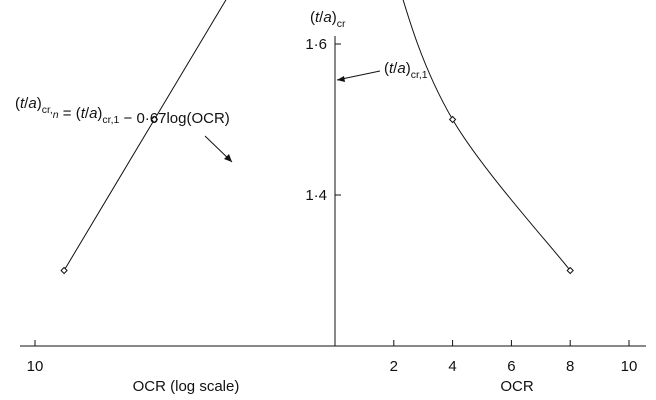  What do you see at coordinates (629, 366) in the screenshot?
I see `right-x-tick-label: 10` at bounding box center [629, 366].